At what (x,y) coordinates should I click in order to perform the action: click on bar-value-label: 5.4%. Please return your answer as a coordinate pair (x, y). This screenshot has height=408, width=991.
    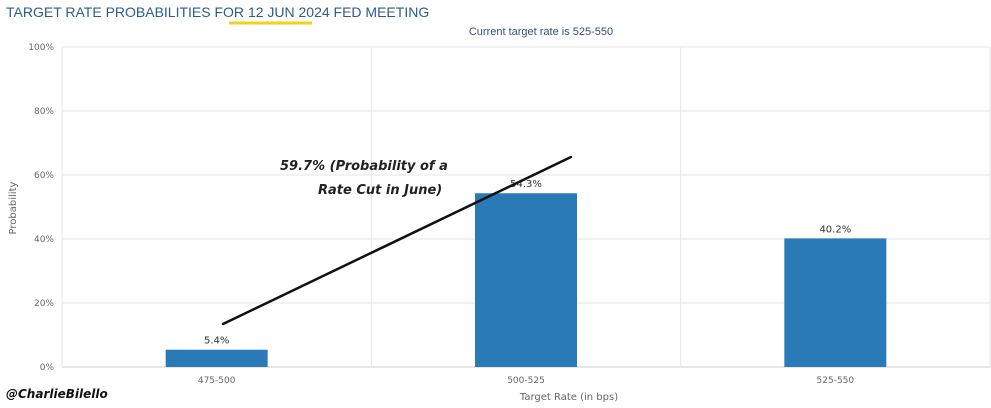
    Looking at the image, I should click on (216, 341).